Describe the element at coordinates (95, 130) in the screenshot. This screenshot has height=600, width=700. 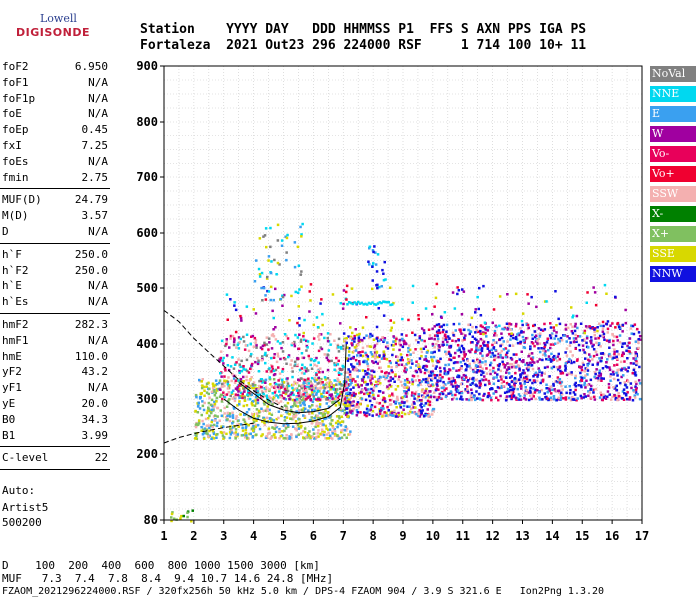
I see `param-value: 0.45` at that location.